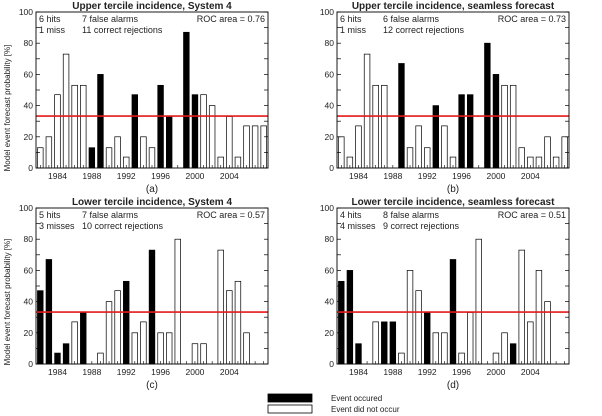 The width and height of the screenshot is (602, 416). Describe the element at coordinates (375, 126) in the screenshot. I see `bar-1986` at that location.